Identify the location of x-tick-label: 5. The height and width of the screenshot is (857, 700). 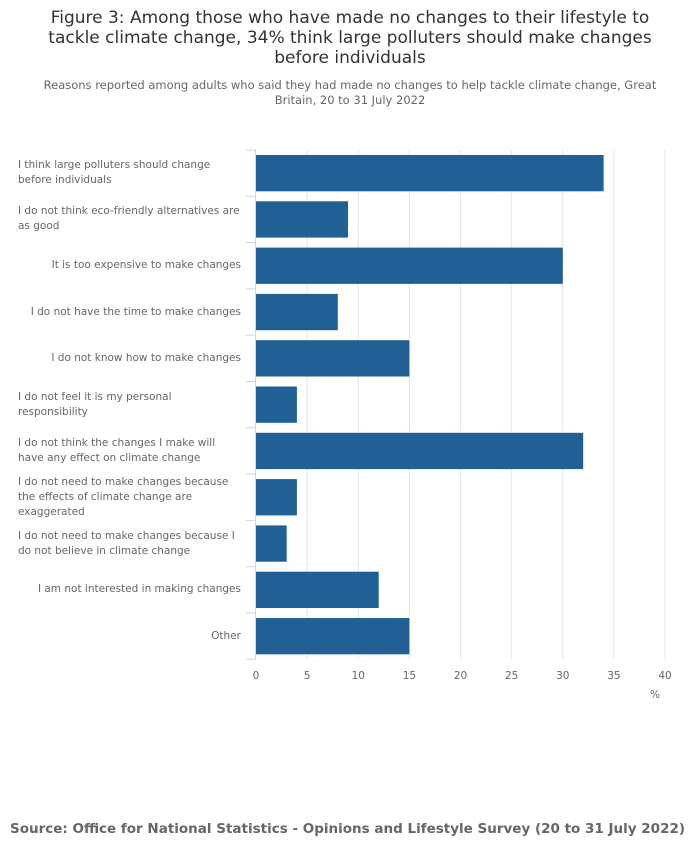
(307, 676).